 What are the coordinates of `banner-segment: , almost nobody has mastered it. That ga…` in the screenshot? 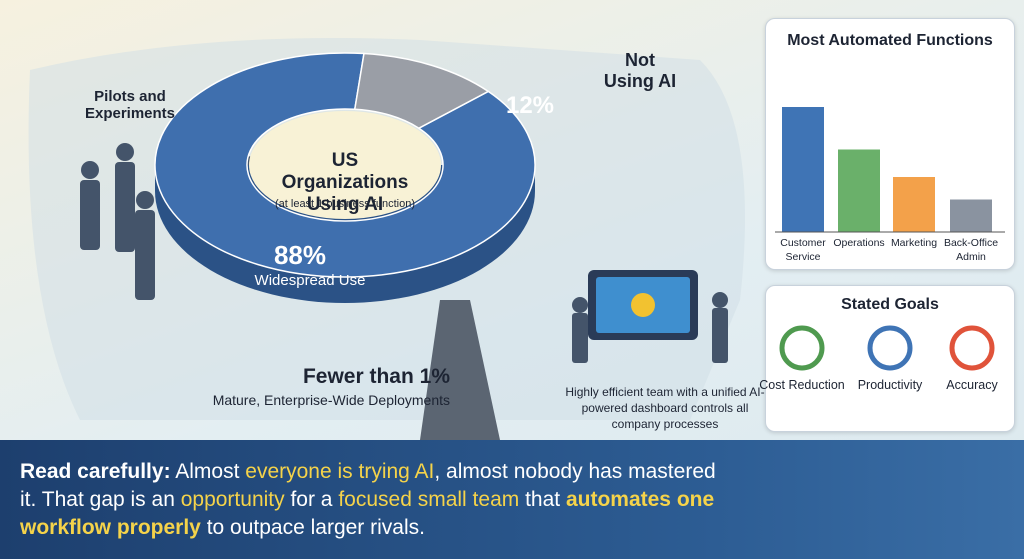 It's located at (368, 485).